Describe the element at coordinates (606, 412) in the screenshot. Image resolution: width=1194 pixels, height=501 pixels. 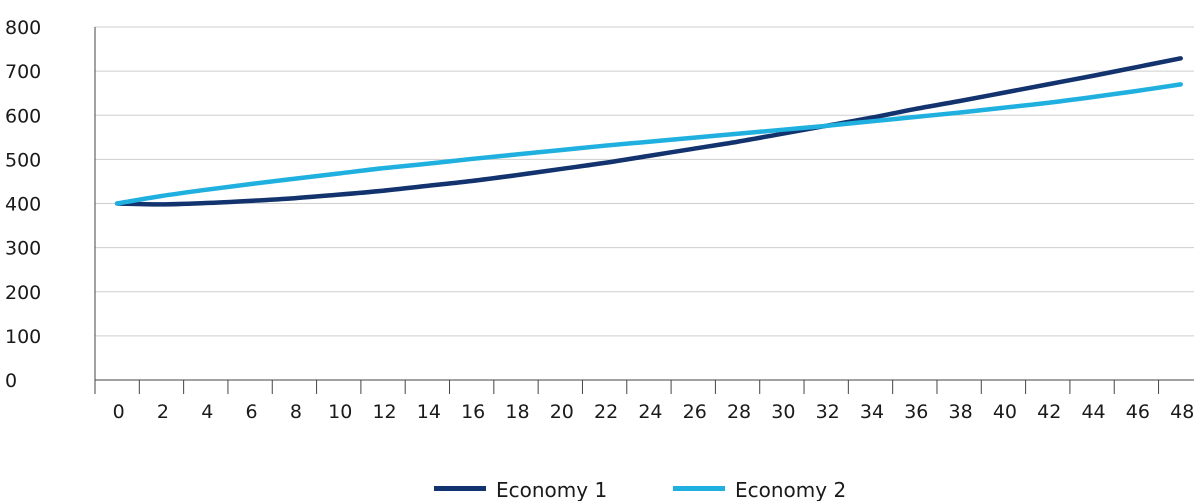
I see `x-tick-label: 22` at that location.